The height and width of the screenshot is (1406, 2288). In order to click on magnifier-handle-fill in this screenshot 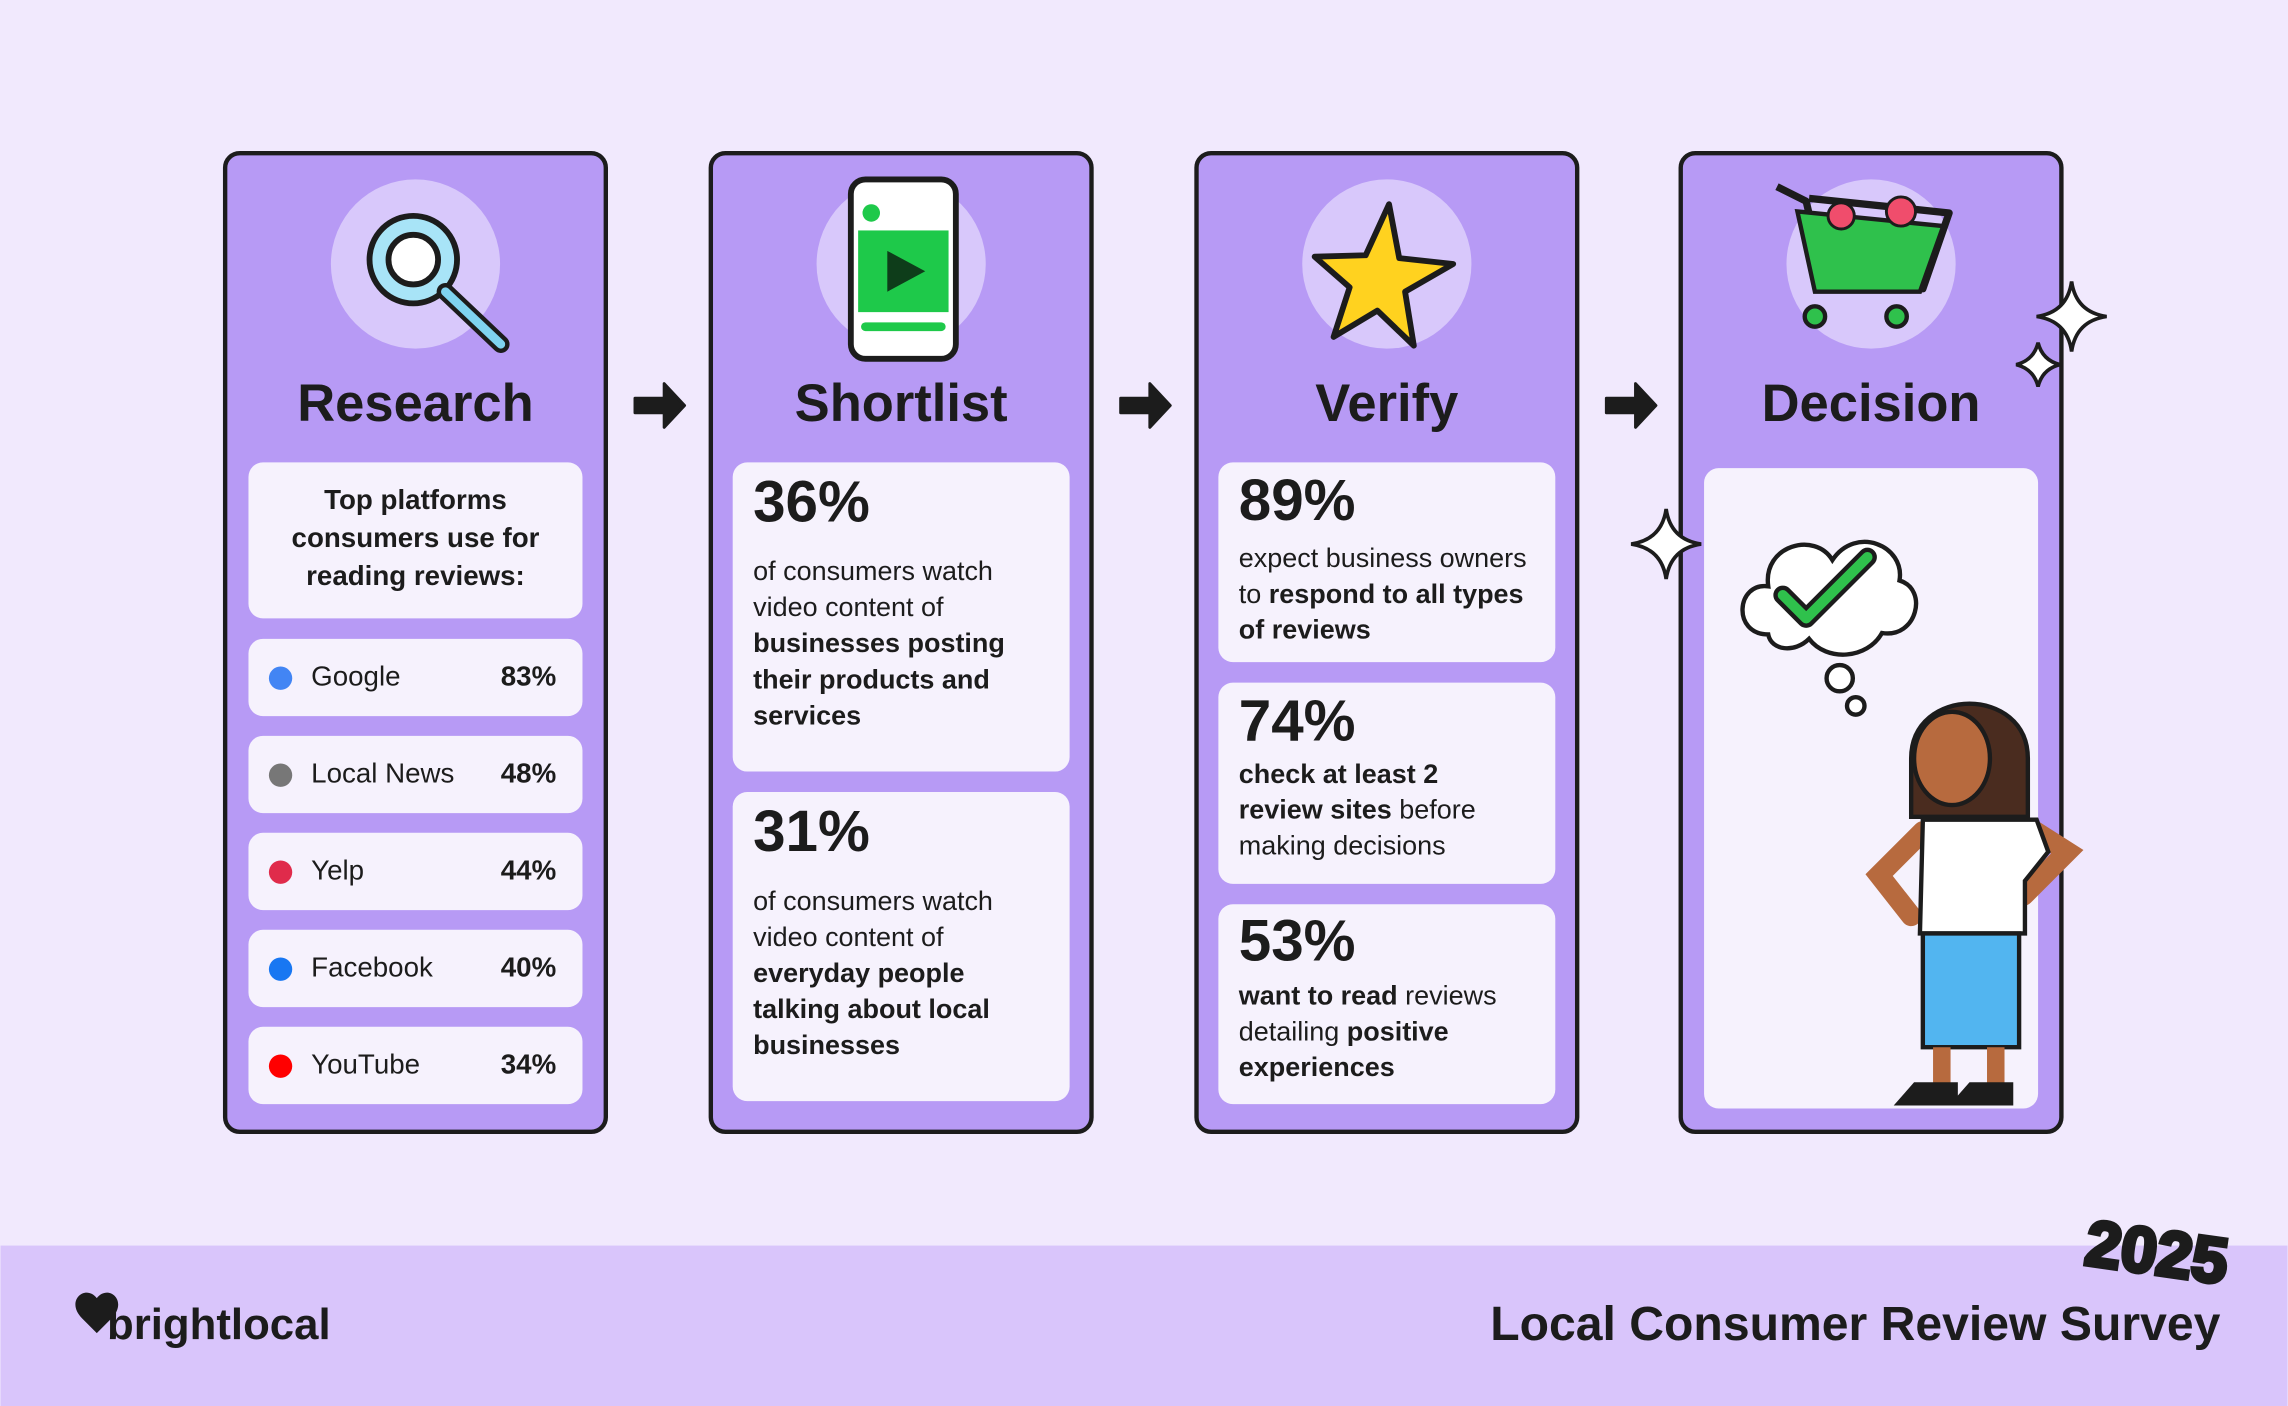, I will do `click(473, 318)`.